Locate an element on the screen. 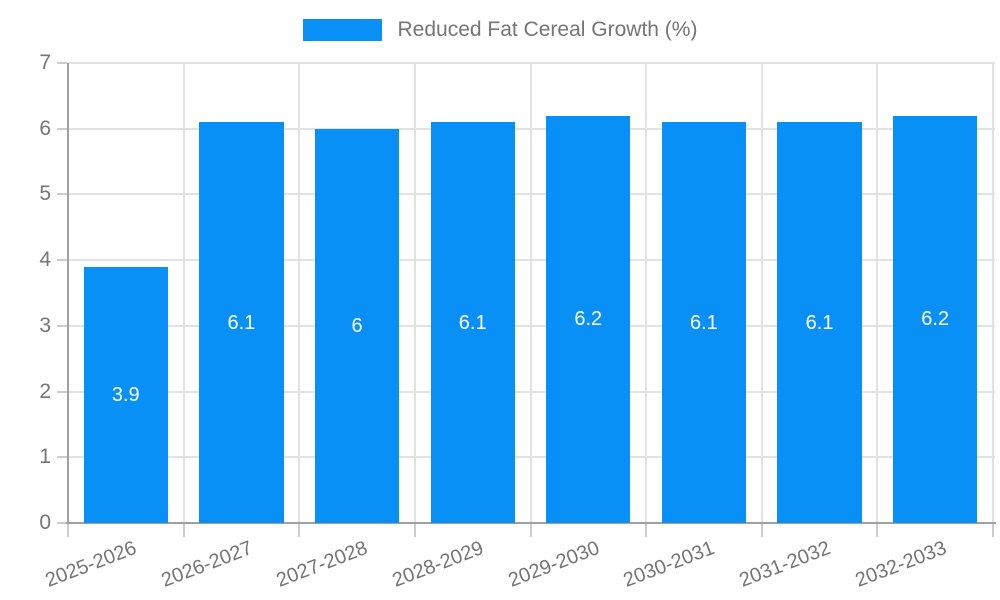 The height and width of the screenshot is (600, 1000). chart-legend: Reduced Fat Cereal Growth (%) is located at coordinates (500, 30).